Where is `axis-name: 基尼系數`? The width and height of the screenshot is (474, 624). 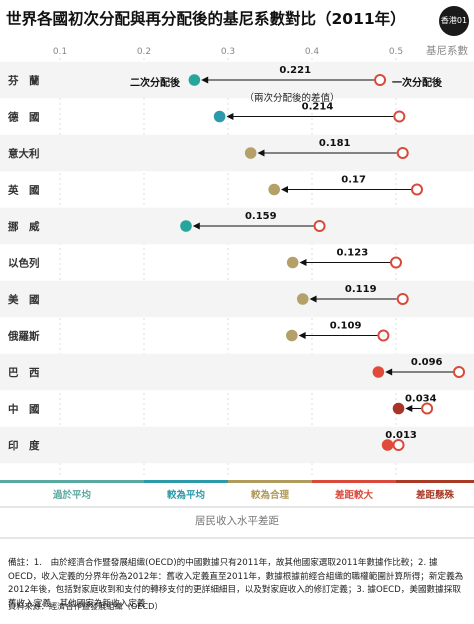 axis-name: 基尼系數 is located at coordinates (447, 50).